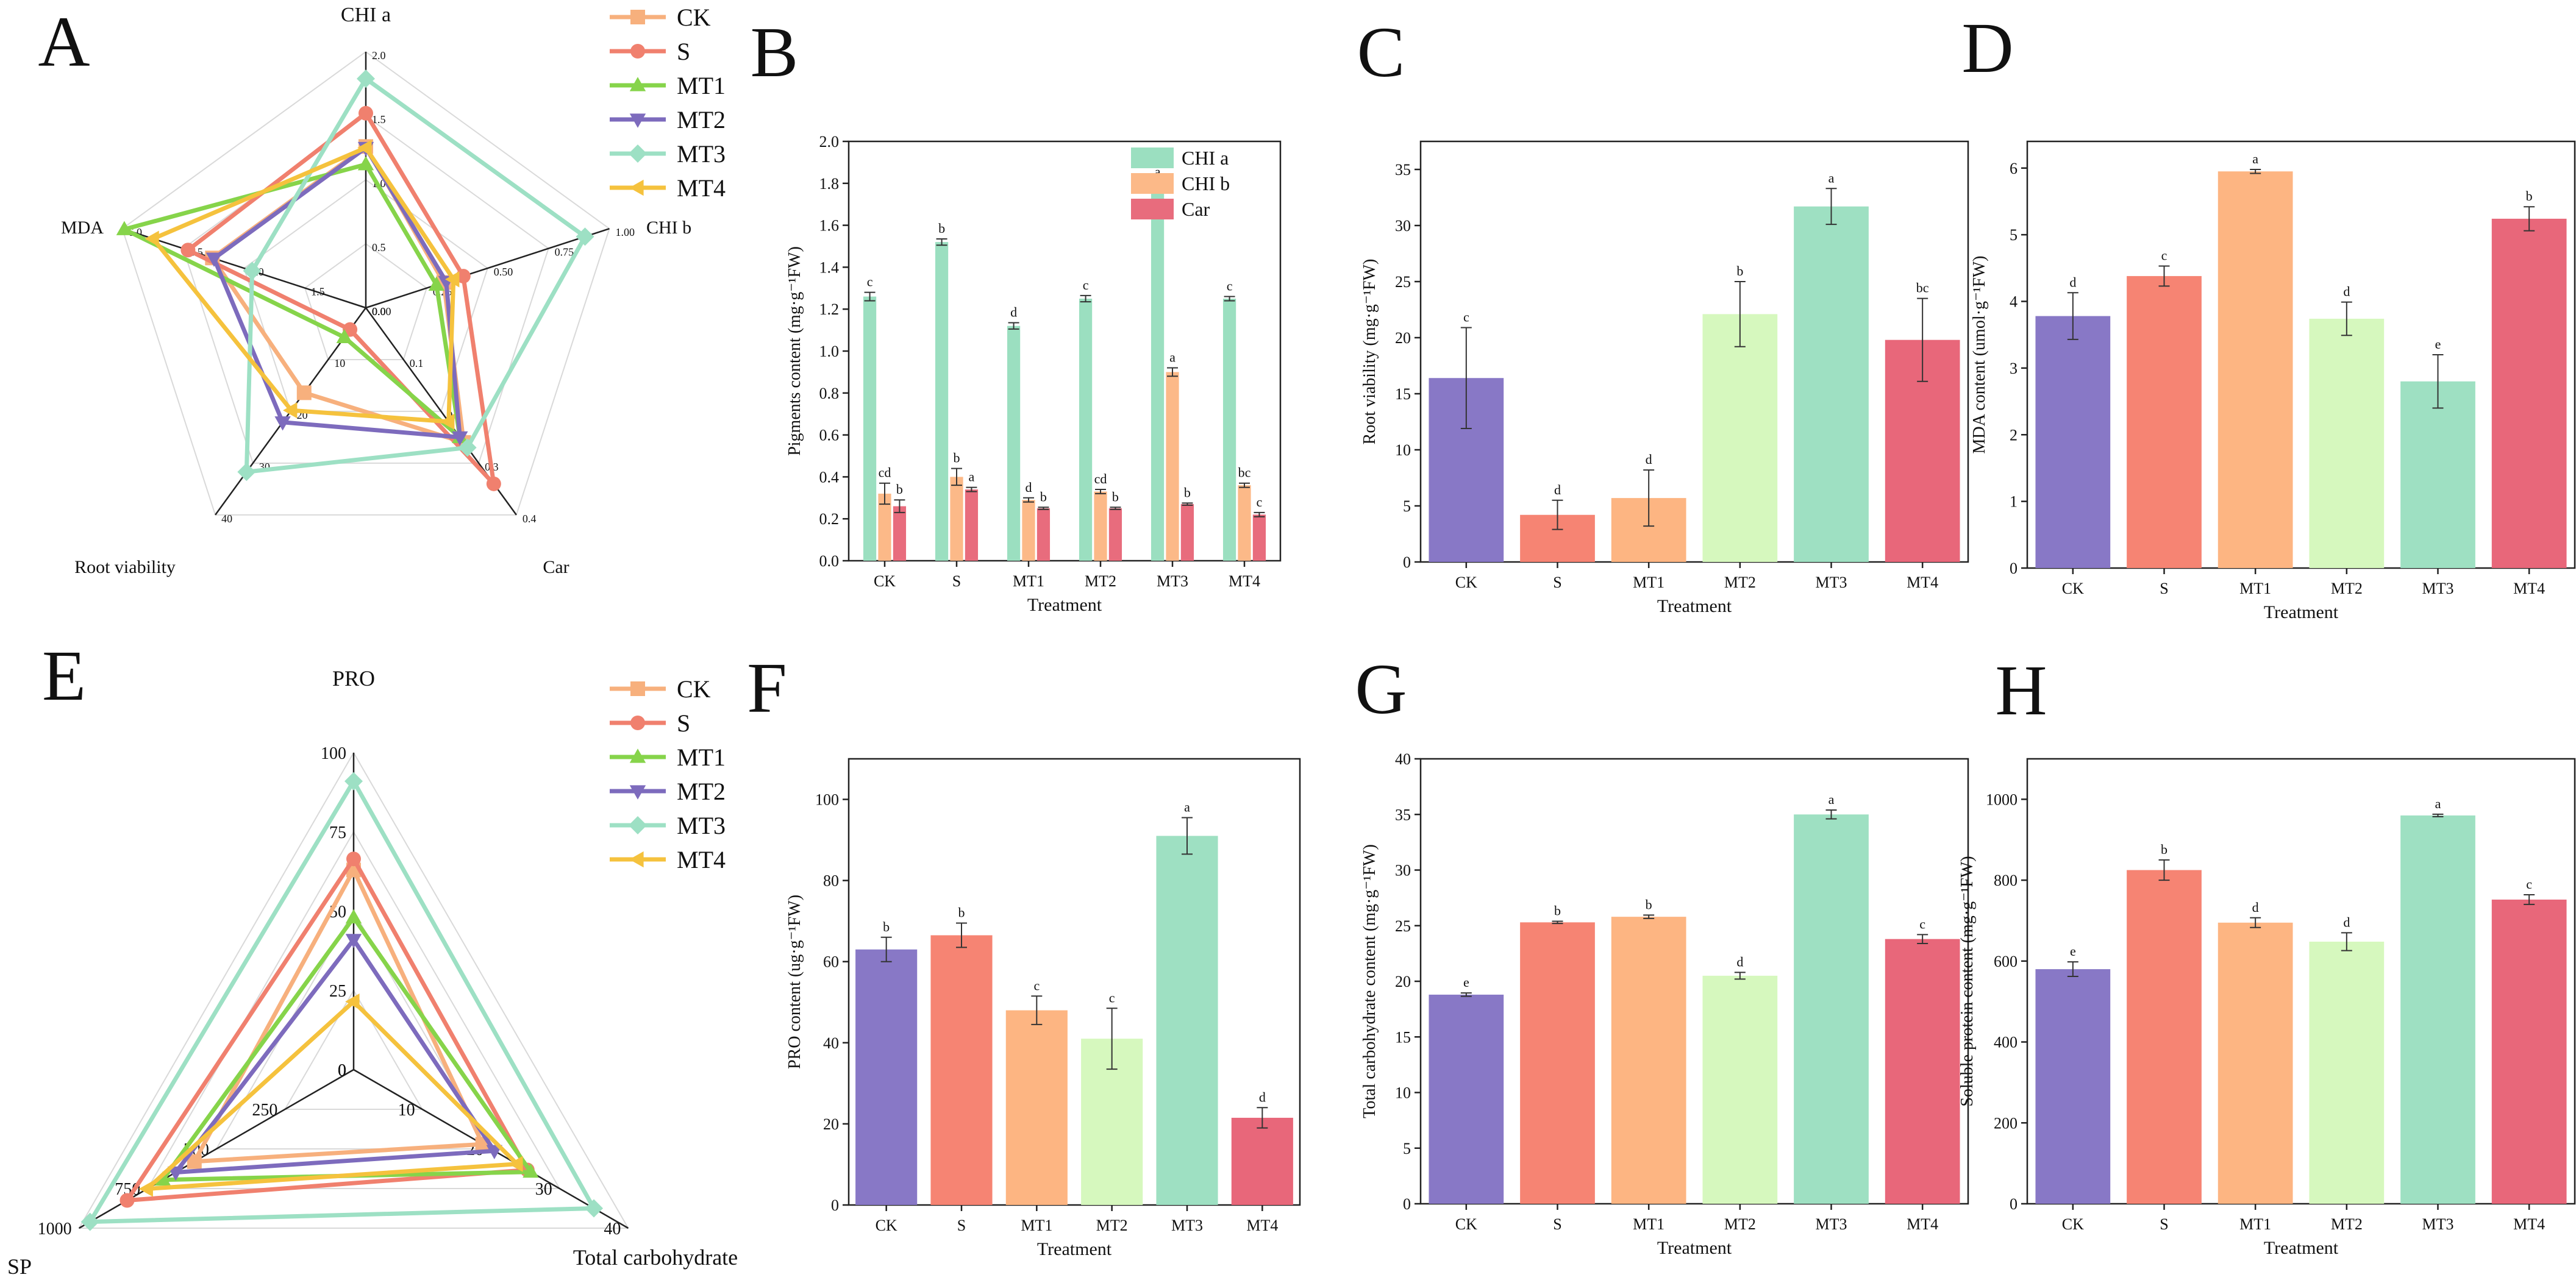 The width and height of the screenshot is (2576, 1283). What do you see at coordinates (64, 676) in the screenshot?
I see `panel-letter-e: E` at bounding box center [64, 676].